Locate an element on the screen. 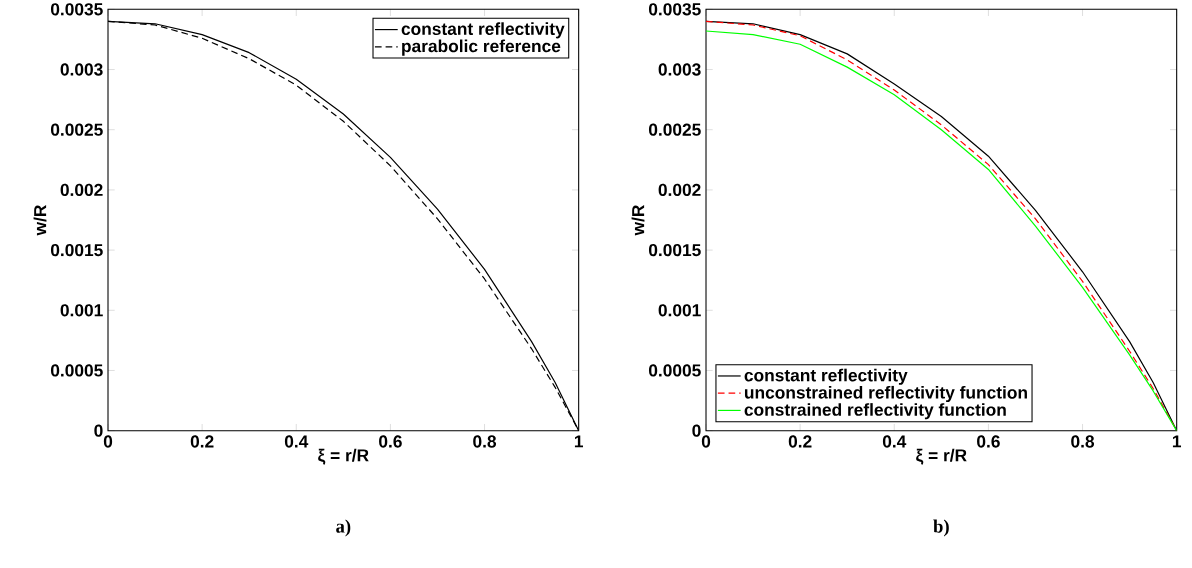 The width and height of the screenshot is (1192, 568). legend-label: constrained reflectivity function is located at coordinates (875, 411).